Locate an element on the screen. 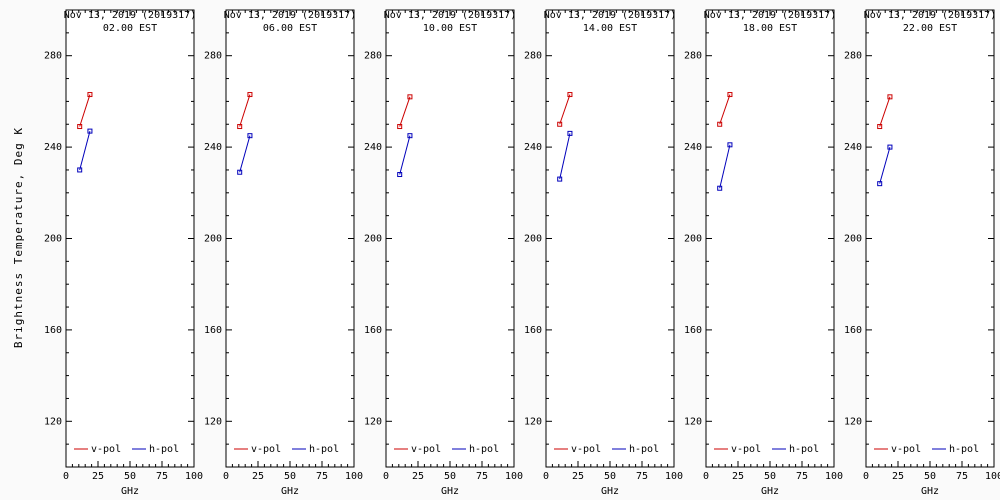  panel-subtitle: 02.00 EST is located at coordinates (130, 28).